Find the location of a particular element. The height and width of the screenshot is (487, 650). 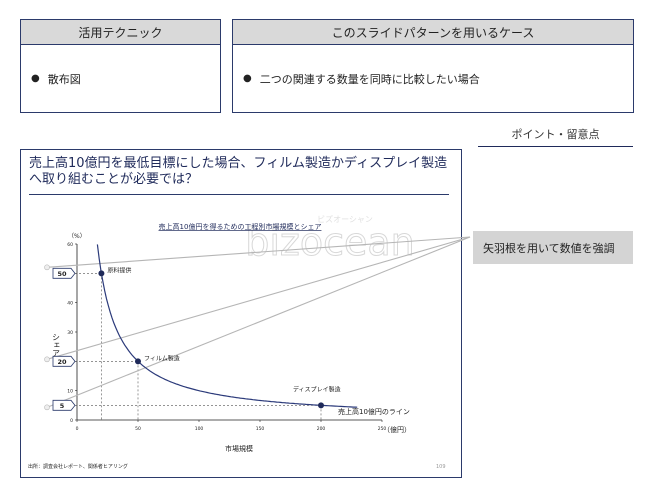

y-tick-label: 0 is located at coordinates (71, 421).